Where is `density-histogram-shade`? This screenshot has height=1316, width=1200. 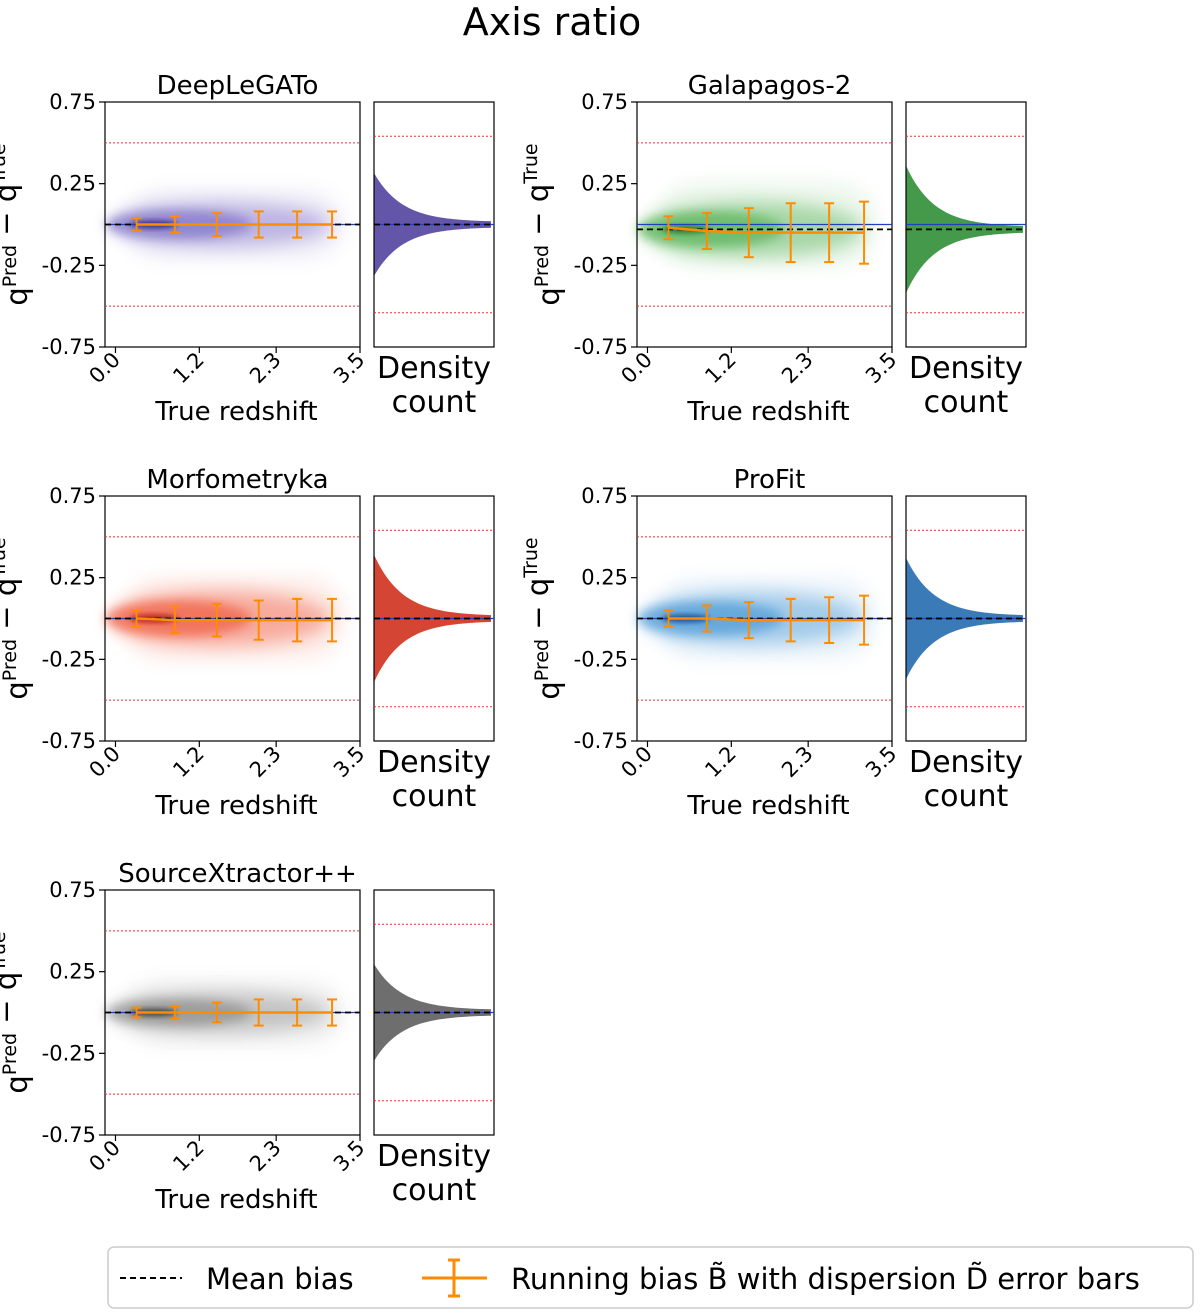 density-histogram-shade is located at coordinates (964, 229).